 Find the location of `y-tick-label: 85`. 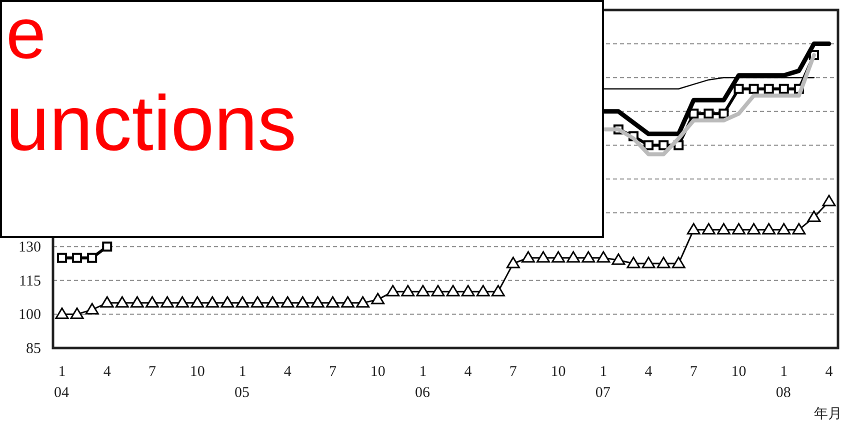

y-tick-label: 85 is located at coordinates (33, 349).